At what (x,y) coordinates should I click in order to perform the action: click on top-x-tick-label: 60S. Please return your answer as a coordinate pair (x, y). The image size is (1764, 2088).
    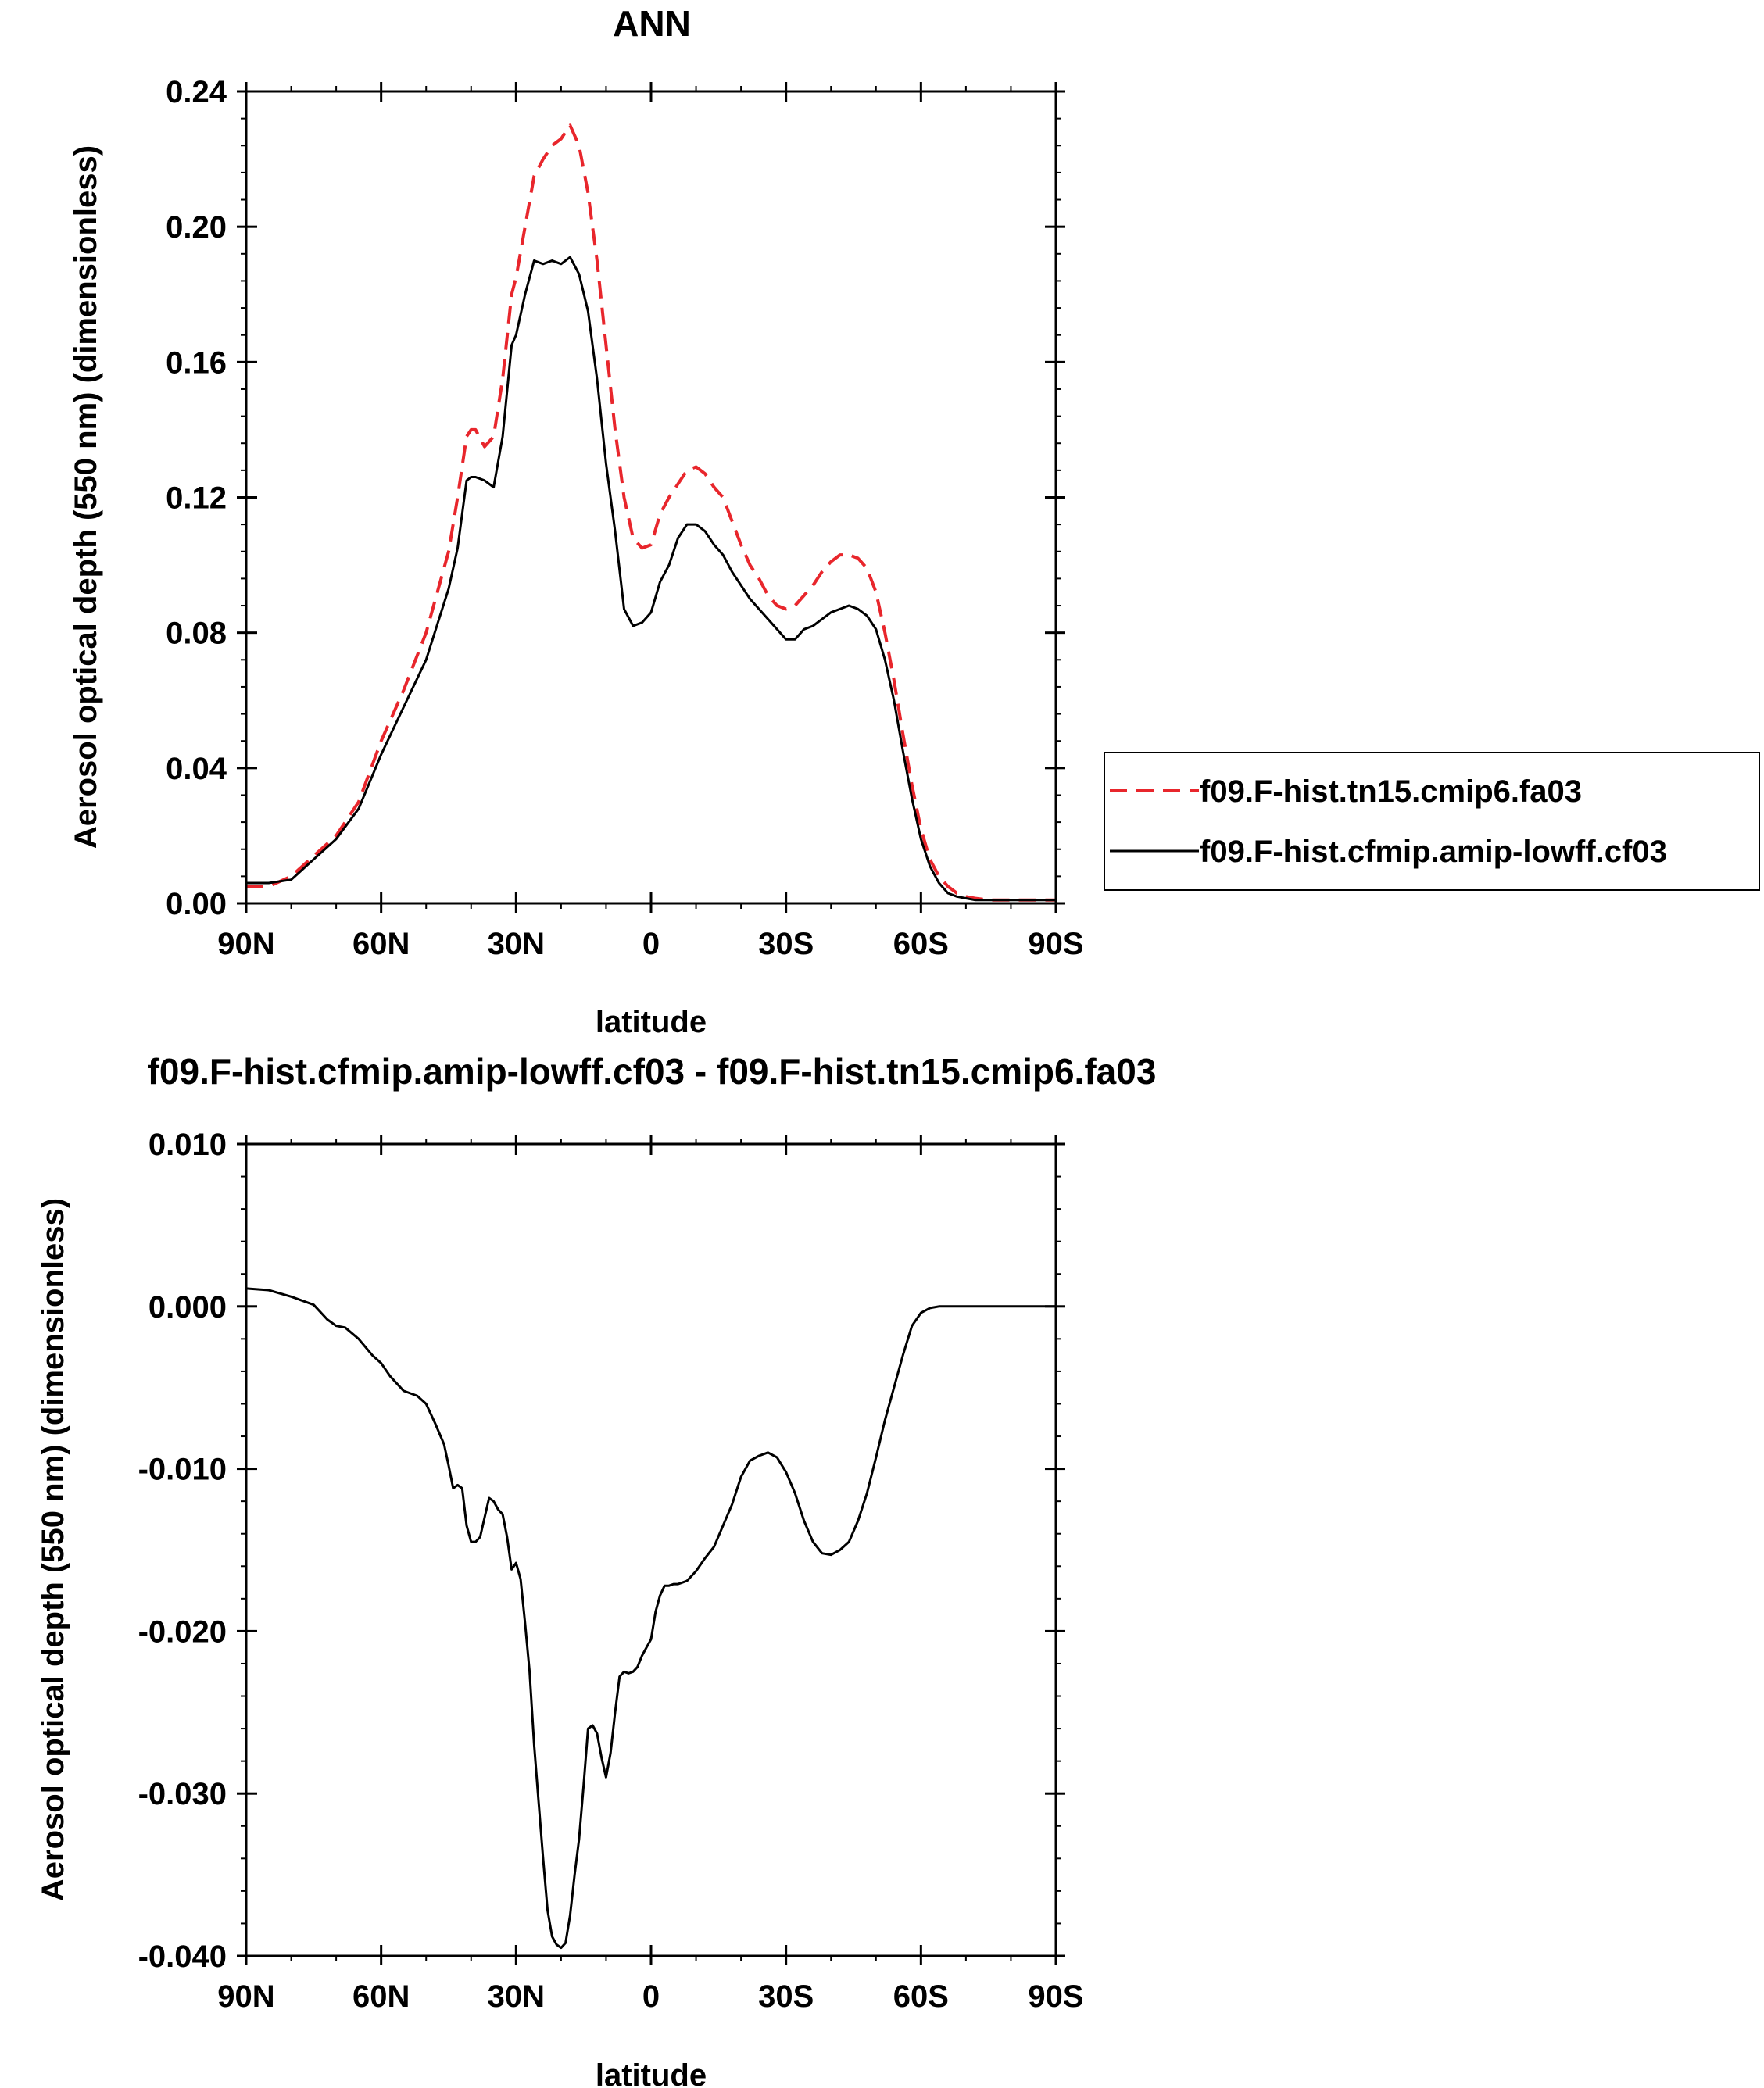
    Looking at the image, I should click on (921, 944).